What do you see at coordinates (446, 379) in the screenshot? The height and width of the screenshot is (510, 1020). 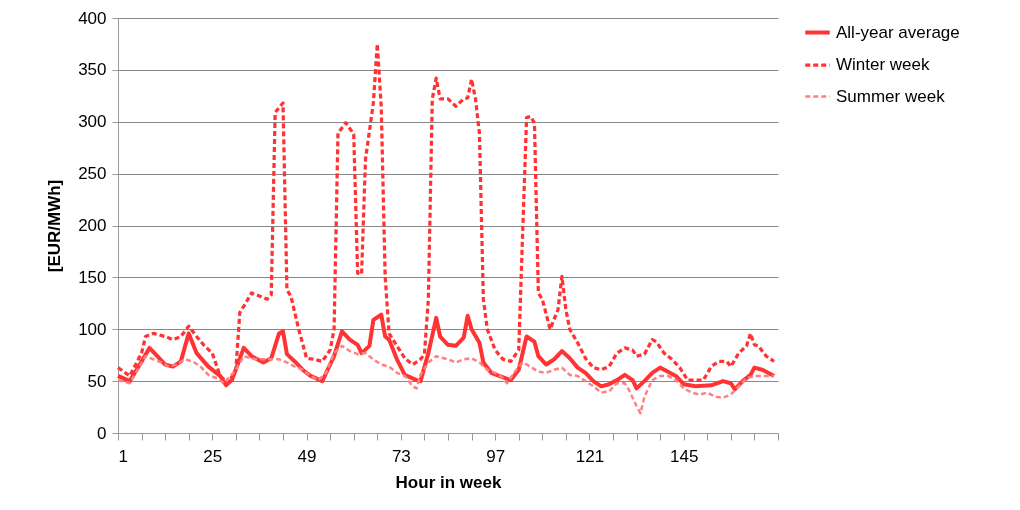 I see `line-series` at bounding box center [446, 379].